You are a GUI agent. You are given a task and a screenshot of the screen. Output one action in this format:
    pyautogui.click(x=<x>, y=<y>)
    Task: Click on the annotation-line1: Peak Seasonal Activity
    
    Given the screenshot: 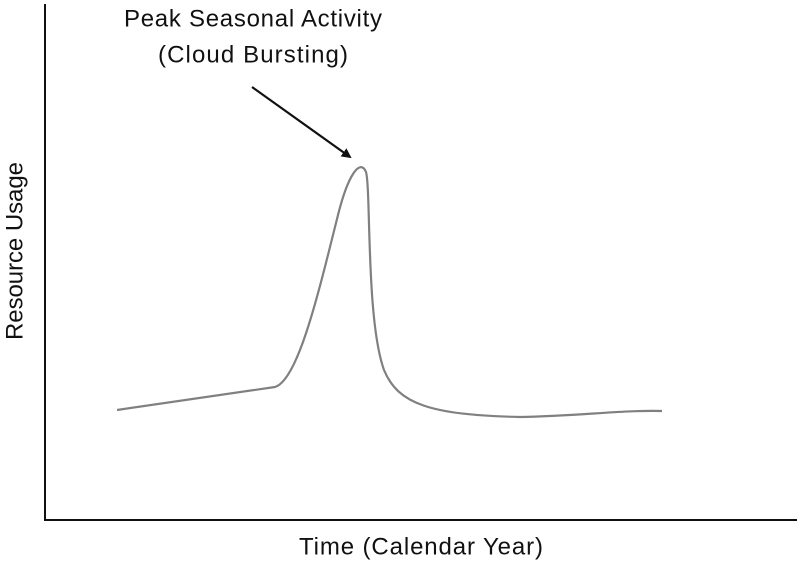 What is the action you would take?
    pyautogui.click(x=253, y=18)
    